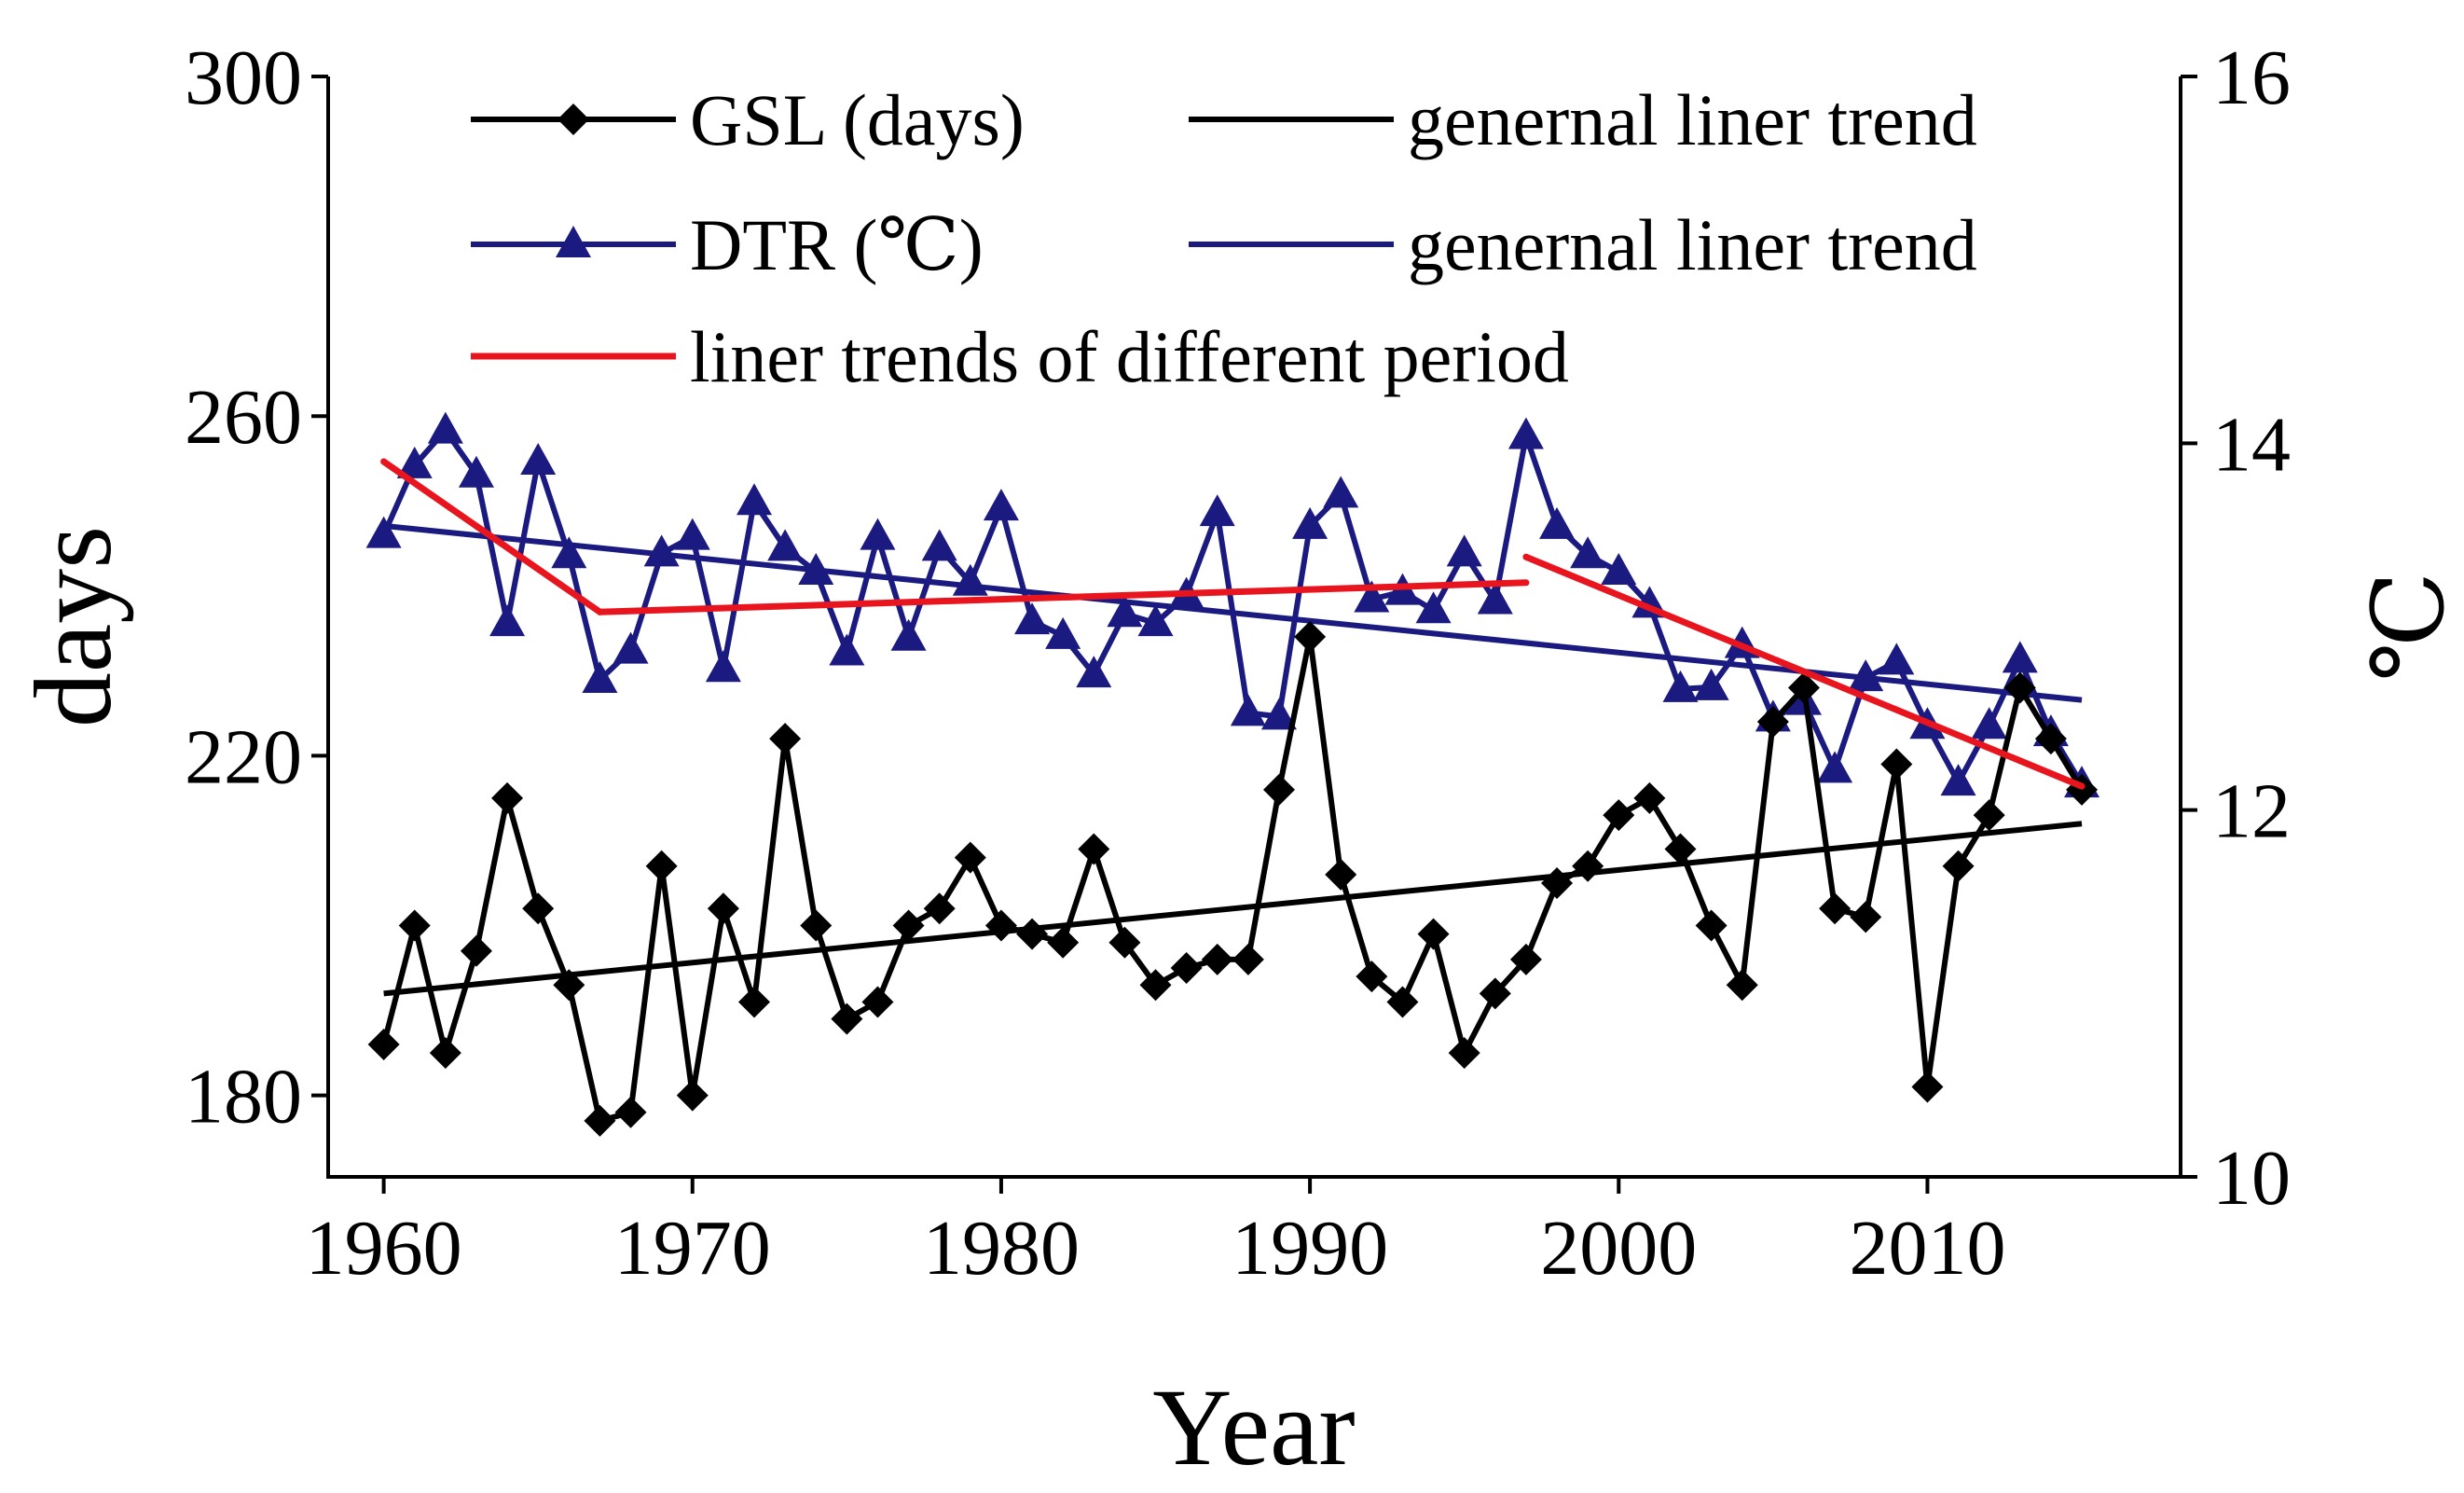 The height and width of the screenshot is (1493, 2464). What do you see at coordinates (1155, 1234) in the screenshot?
I see `x-axis-ticks: 1960 1970 1980 1990 2000 2010` at bounding box center [1155, 1234].